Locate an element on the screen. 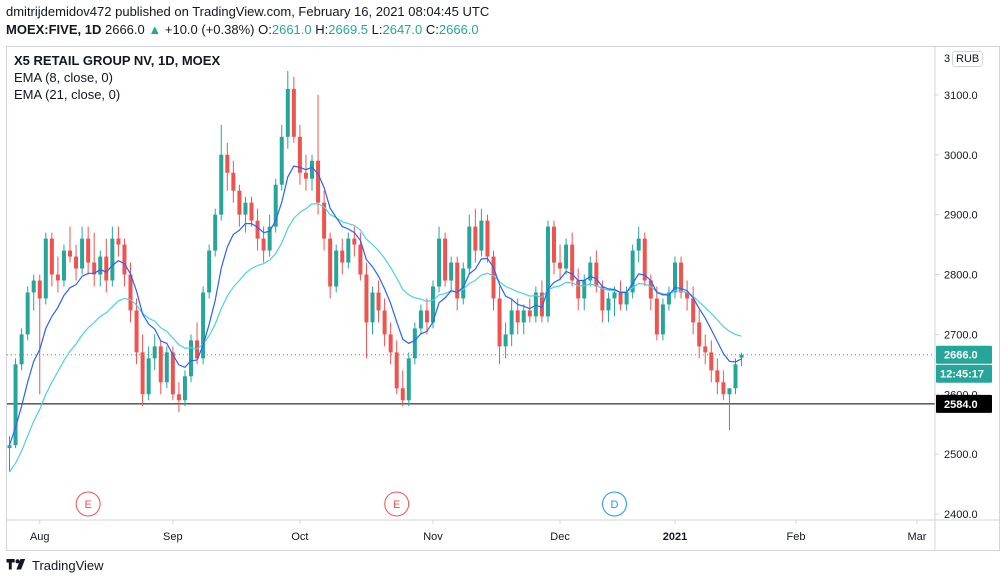  high-value: 2669.5 is located at coordinates (348, 29).